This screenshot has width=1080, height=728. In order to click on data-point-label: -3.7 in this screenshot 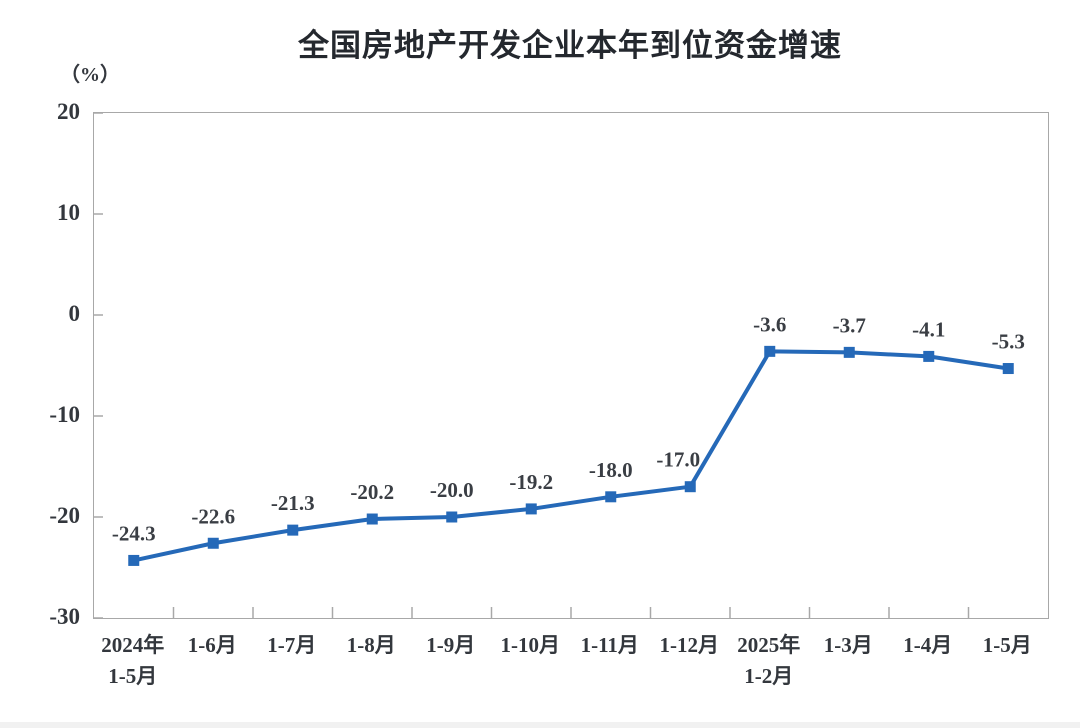, I will do `click(849, 325)`.